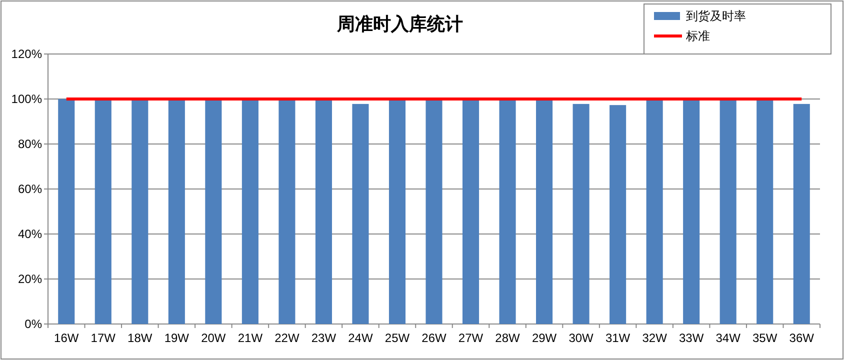 Image resolution: width=844 pixels, height=360 pixels. I want to click on x-tick-label: 33W, so click(691, 338).